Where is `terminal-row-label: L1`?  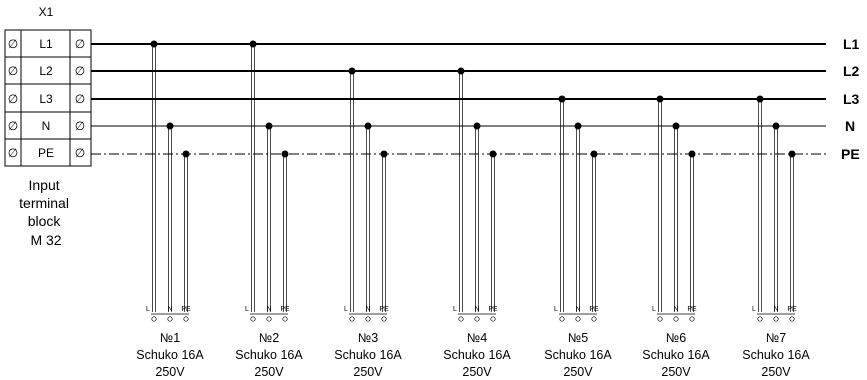 terminal-row-label: L1 is located at coordinates (46, 44).